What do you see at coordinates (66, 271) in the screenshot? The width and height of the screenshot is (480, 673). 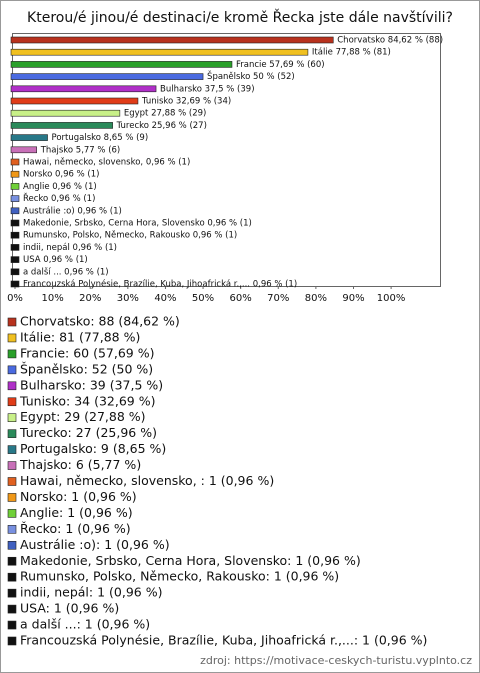 I see `bar-label: a další ... 0,96 % (1)` at bounding box center [66, 271].